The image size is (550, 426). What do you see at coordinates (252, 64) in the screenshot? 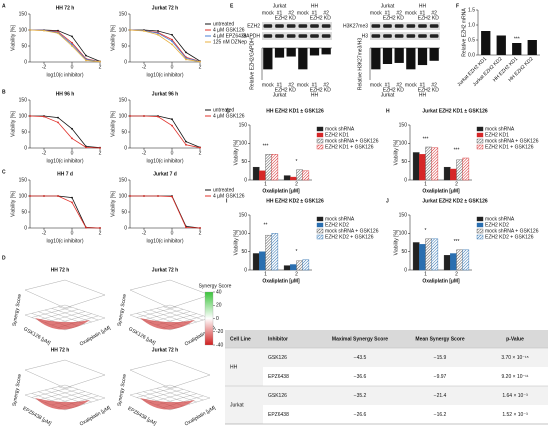
I see `y-axis-label: Relative EZH2/GAPDH` at bounding box center [252, 64].